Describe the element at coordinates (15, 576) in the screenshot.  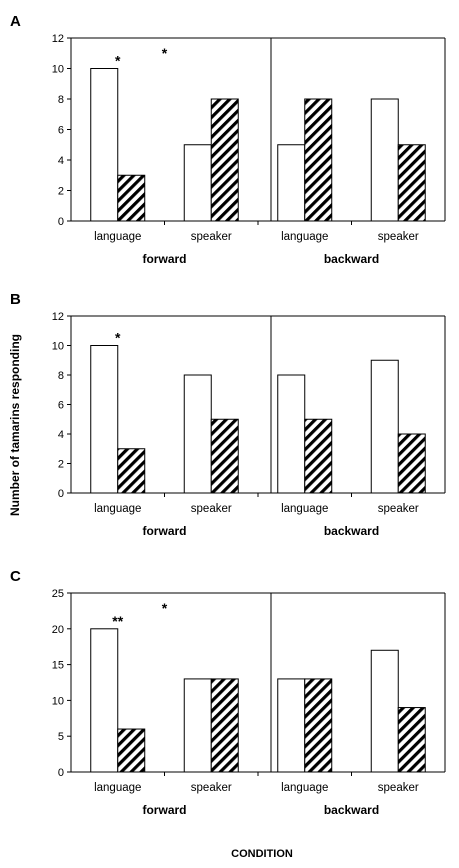
I see `panel-letter: C` at that location.